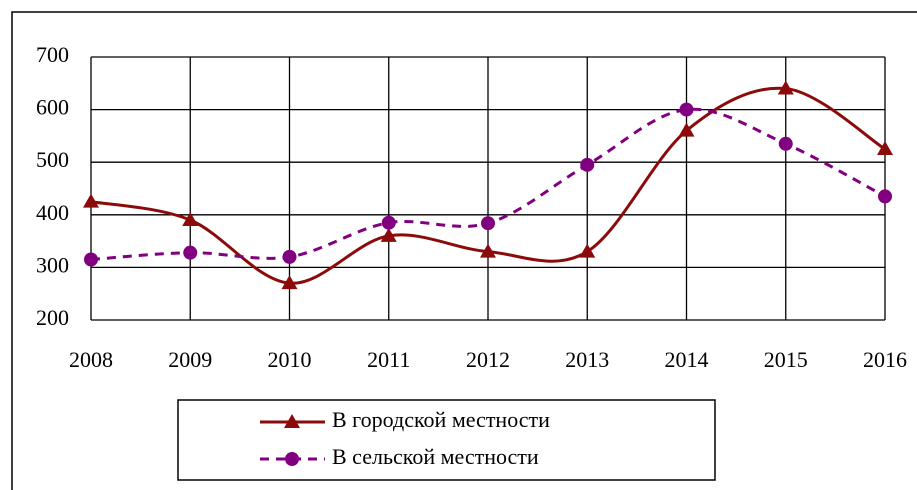 Image resolution: width=917 pixels, height=490 pixels. What do you see at coordinates (52, 264) in the screenshot?
I see `y-tick-label: 300` at bounding box center [52, 264].